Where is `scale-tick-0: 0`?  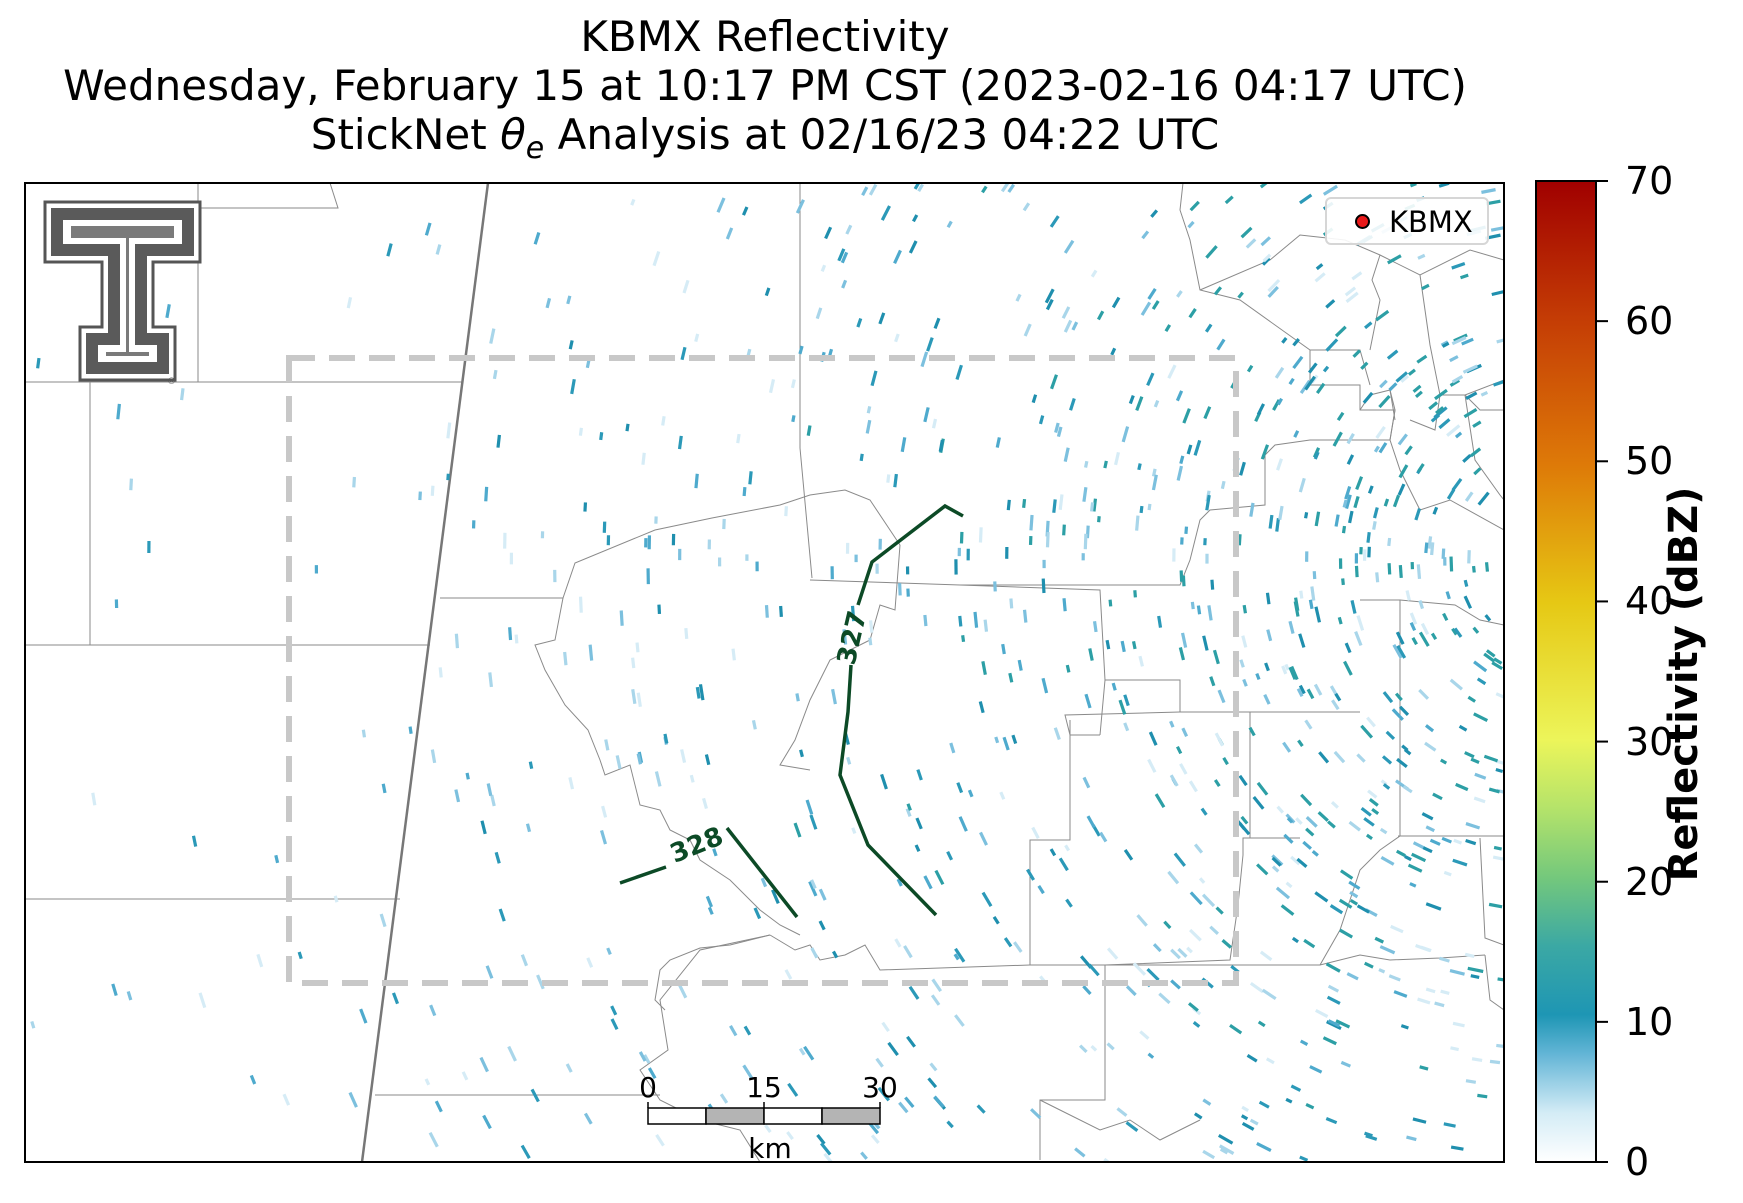 scale-tick-0: 0 is located at coordinates (648, 1087).